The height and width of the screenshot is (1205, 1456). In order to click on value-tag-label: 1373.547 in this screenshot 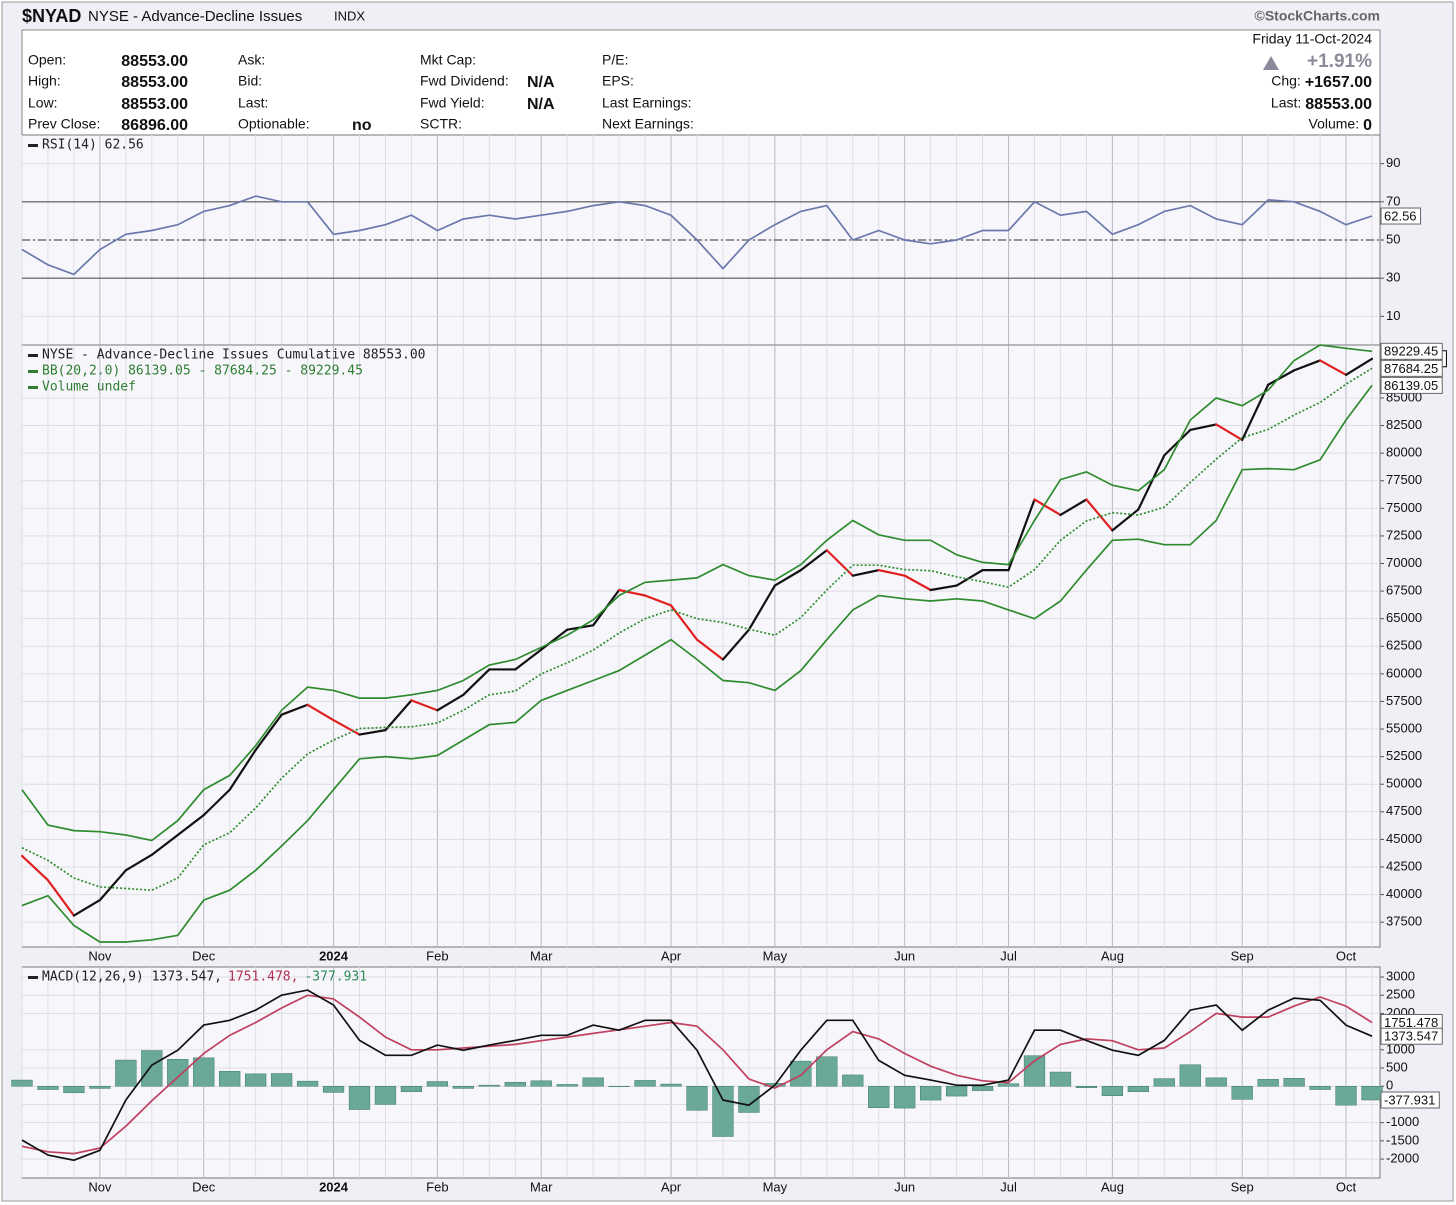, I will do `click(1411, 1036)`.